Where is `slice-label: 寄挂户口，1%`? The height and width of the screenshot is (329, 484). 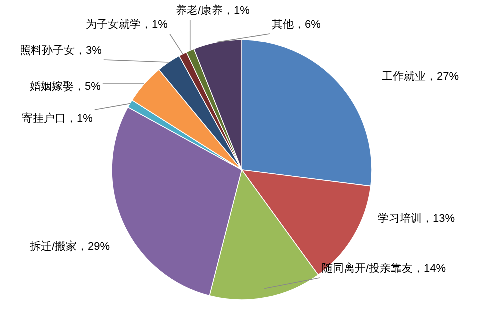
slice-label: 寄挂户口，1% is located at coordinates (57, 119).